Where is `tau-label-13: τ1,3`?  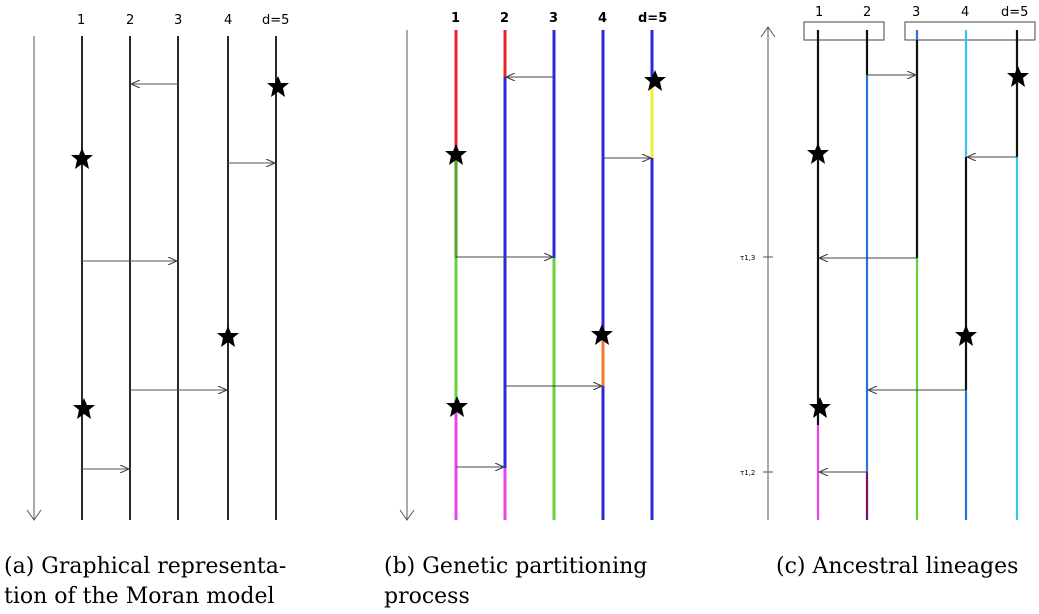
tau-label-13: τ1,3 is located at coordinates (747, 258).